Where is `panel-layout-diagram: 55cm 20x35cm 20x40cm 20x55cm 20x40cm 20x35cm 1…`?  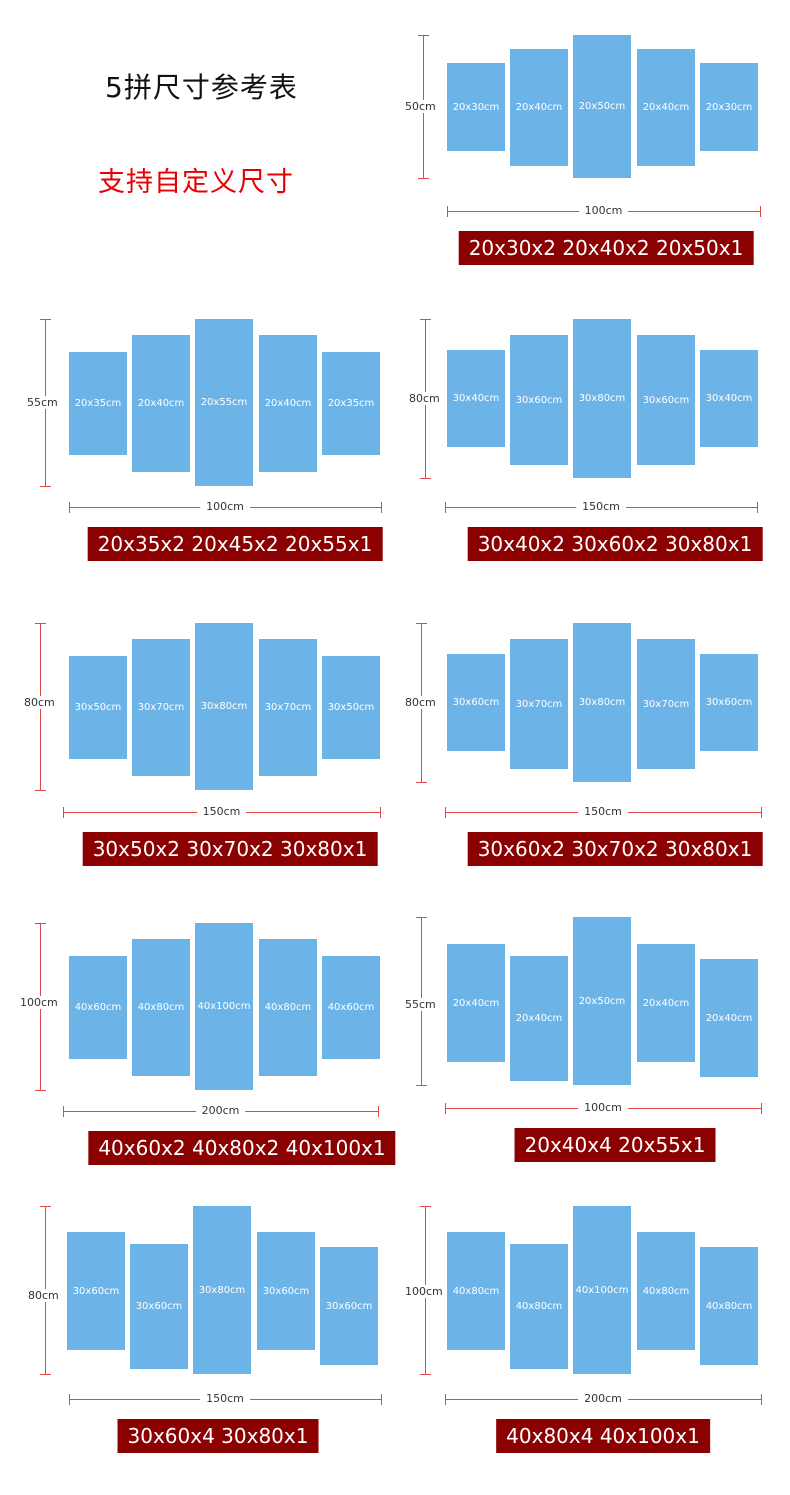
panel-layout-diagram: 55cm 20x35cm 20x40cm 20x55cm 20x40cm 20x35cm 1… is located at coordinates (215, 463).